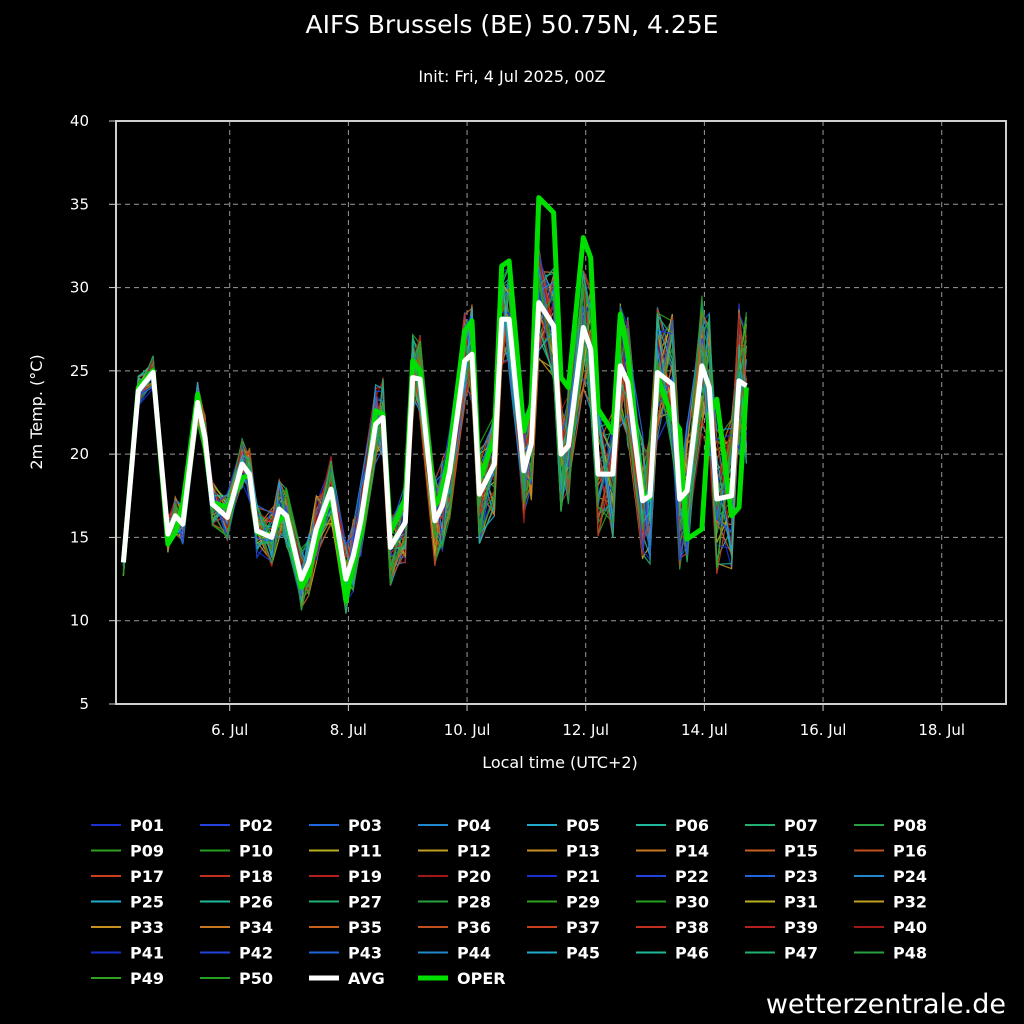 The height and width of the screenshot is (1024, 1024). Describe the element at coordinates (36, 411) in the screenshot. I see `y-axis-label: 2m Temp. (°C)` at that location.